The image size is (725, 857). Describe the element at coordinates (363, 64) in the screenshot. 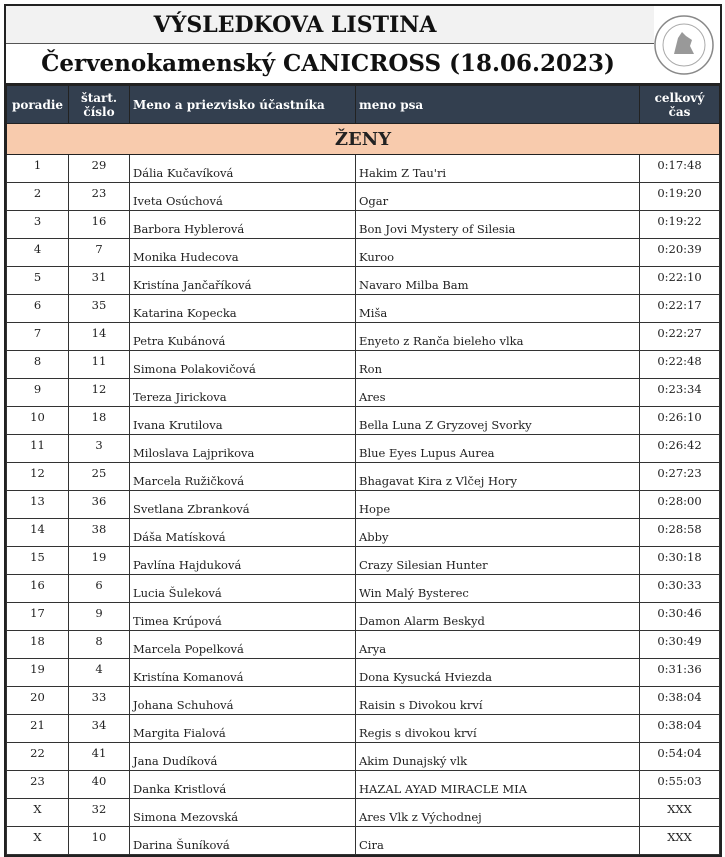

I see `event-subtitle: Červenokamenský CANICROSS (18.06.2023)` at that location.